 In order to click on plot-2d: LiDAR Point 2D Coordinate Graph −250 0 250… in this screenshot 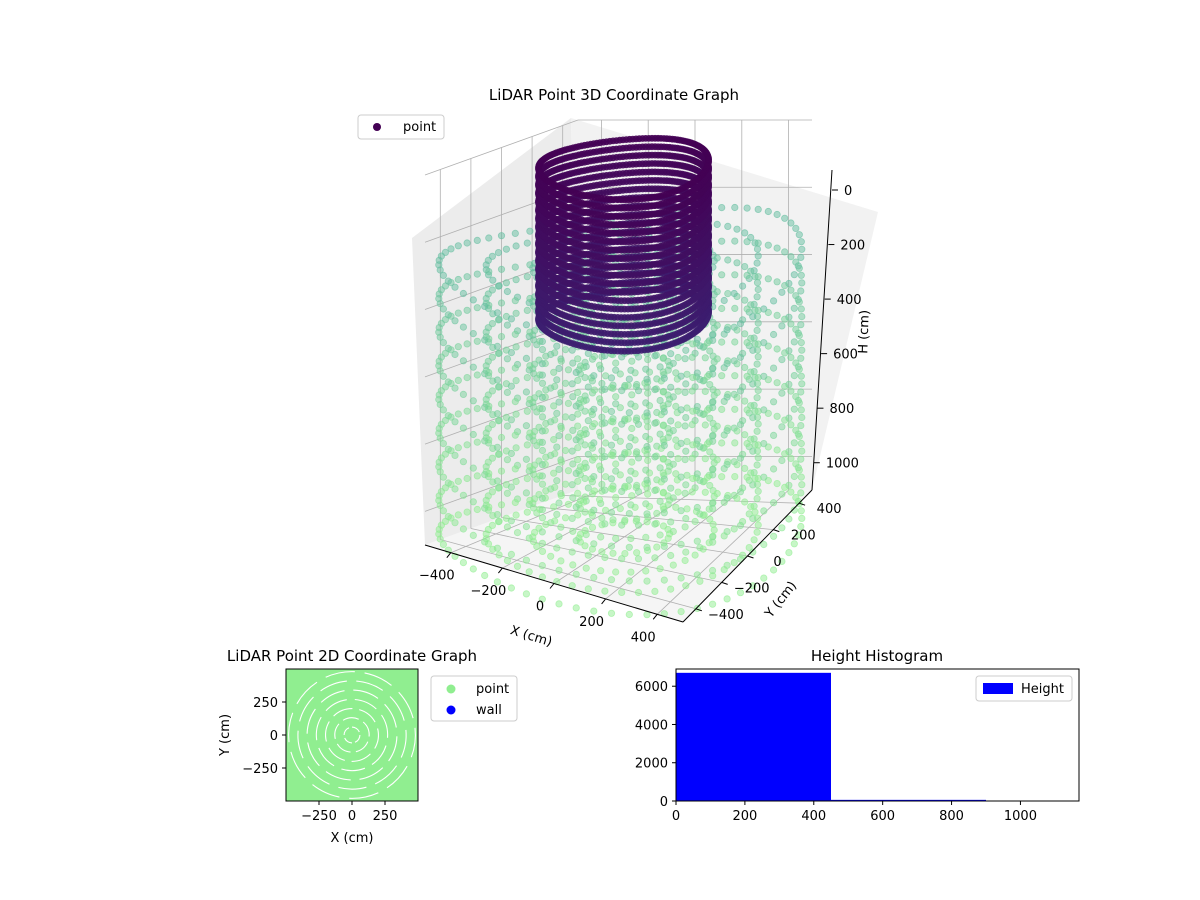, I will do `click(368, 746)`.